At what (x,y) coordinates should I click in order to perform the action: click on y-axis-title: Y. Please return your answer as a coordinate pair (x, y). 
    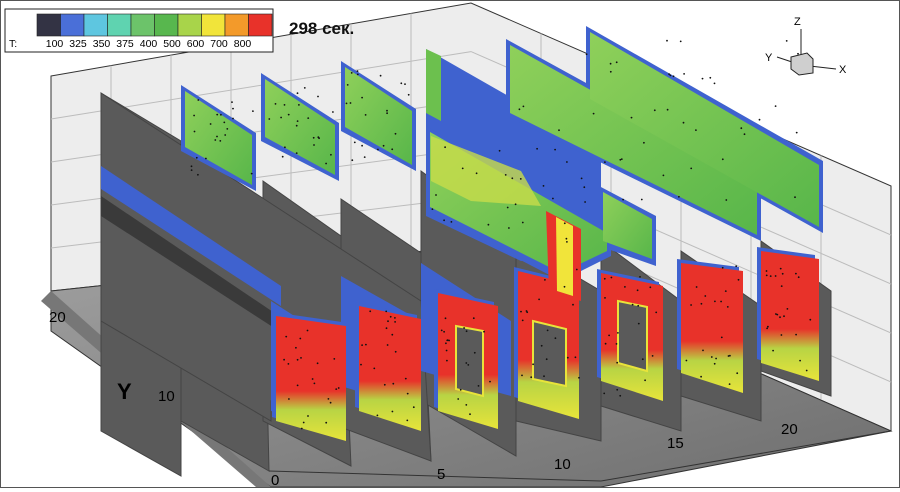
    Looking at the image, I should click on (124, 391).